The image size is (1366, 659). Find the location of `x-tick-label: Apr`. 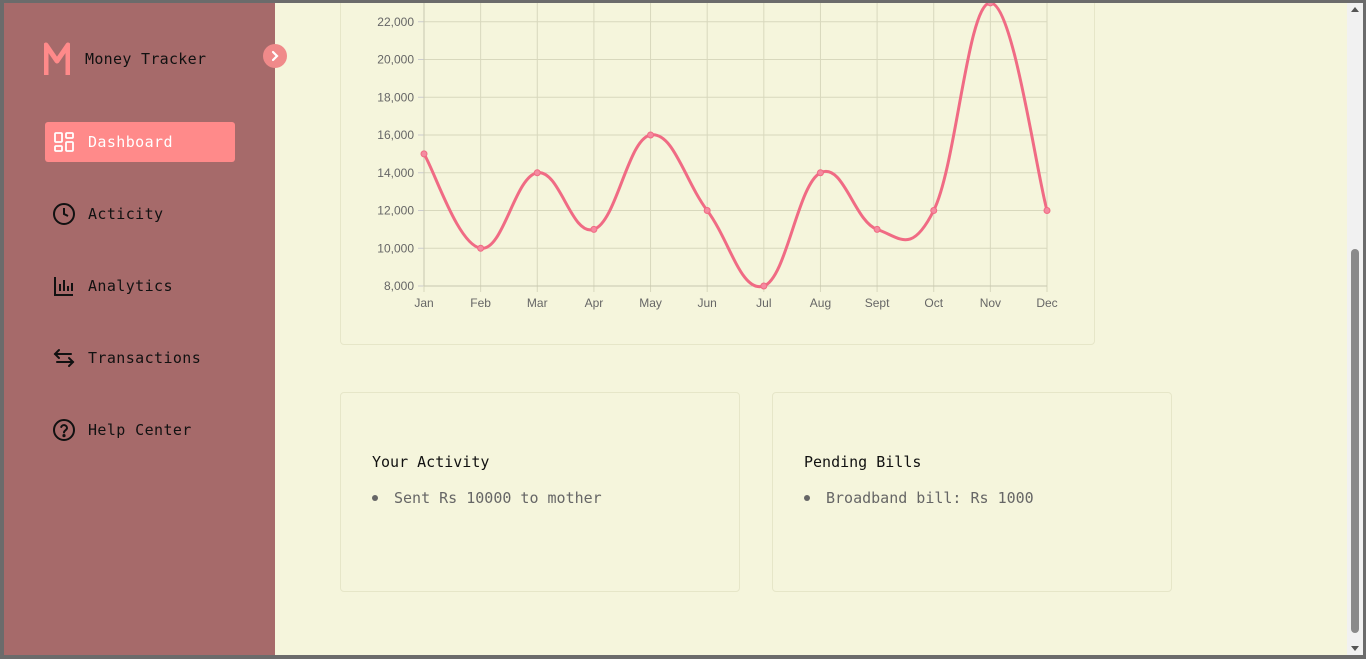

x-tick-label: Apr is located at coordinates (594, 303).